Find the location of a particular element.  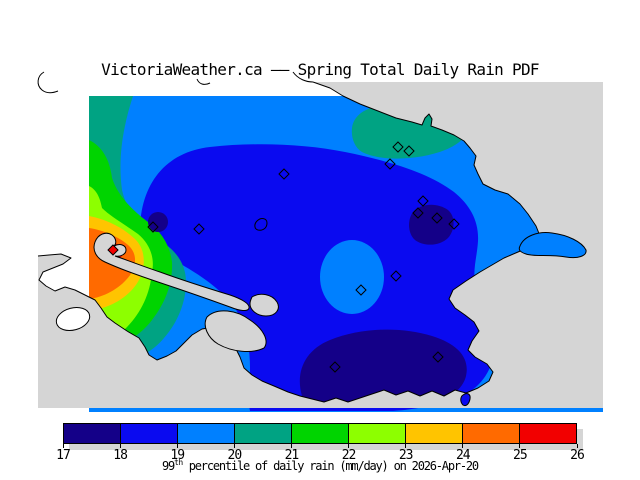

crescent-lake is located at coordinates (552, 245).